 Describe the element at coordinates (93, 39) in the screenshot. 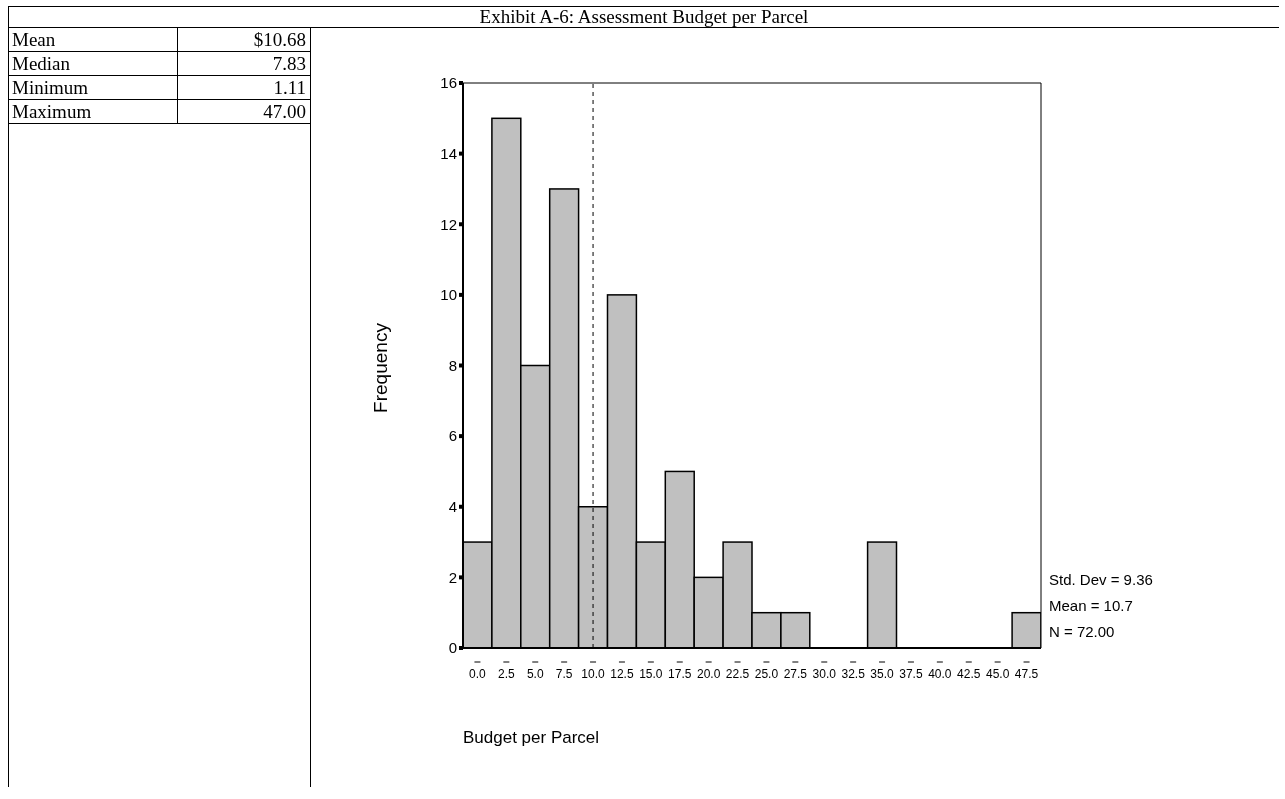

I see `text: Mean` at that location.